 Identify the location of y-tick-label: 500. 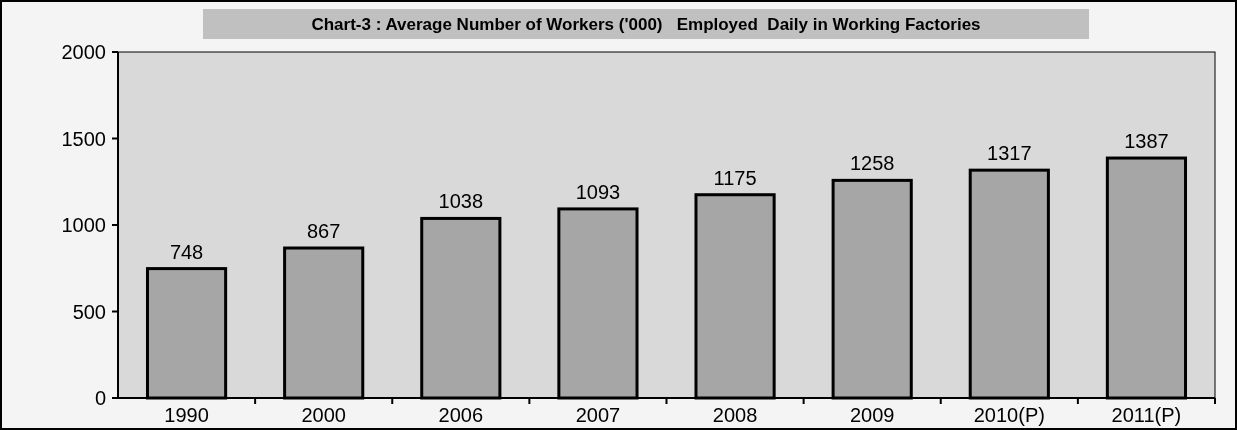
(89, 311).